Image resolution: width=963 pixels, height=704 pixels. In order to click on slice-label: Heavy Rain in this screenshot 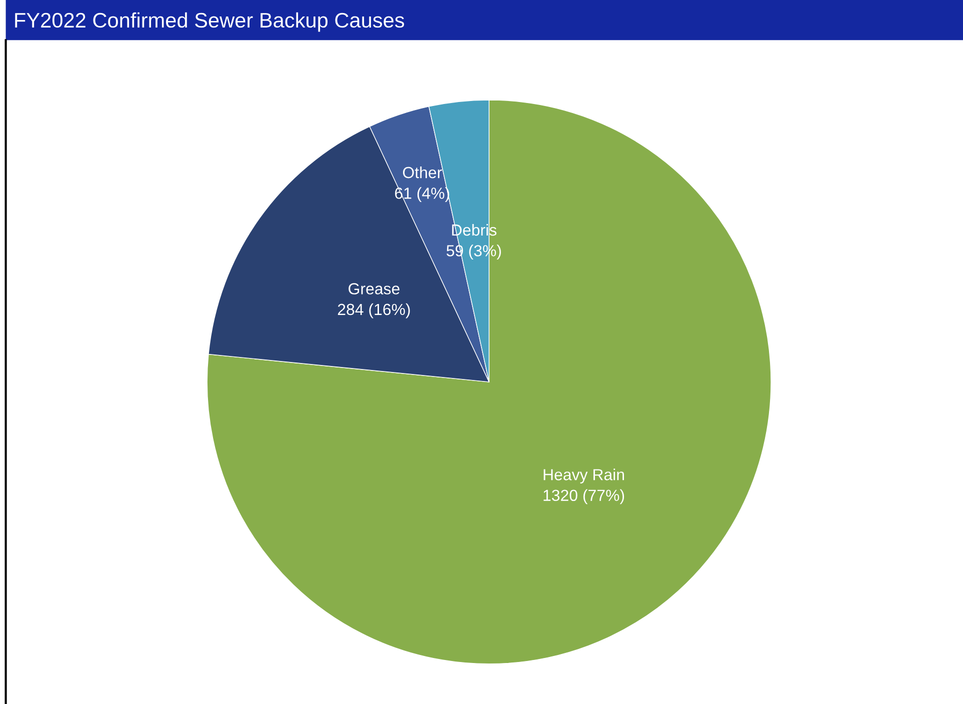, I will do `click(584, 476)`.